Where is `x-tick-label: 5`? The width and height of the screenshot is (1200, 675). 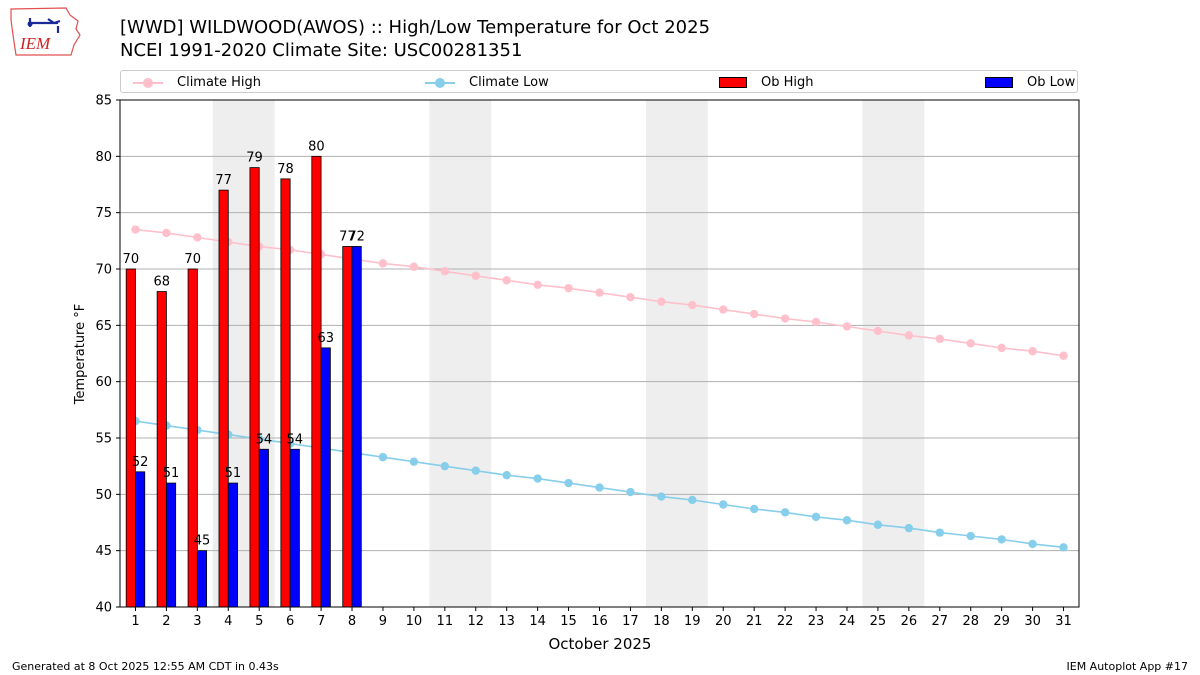
x-tick-label: 5 is located at coordinates (259, 621).